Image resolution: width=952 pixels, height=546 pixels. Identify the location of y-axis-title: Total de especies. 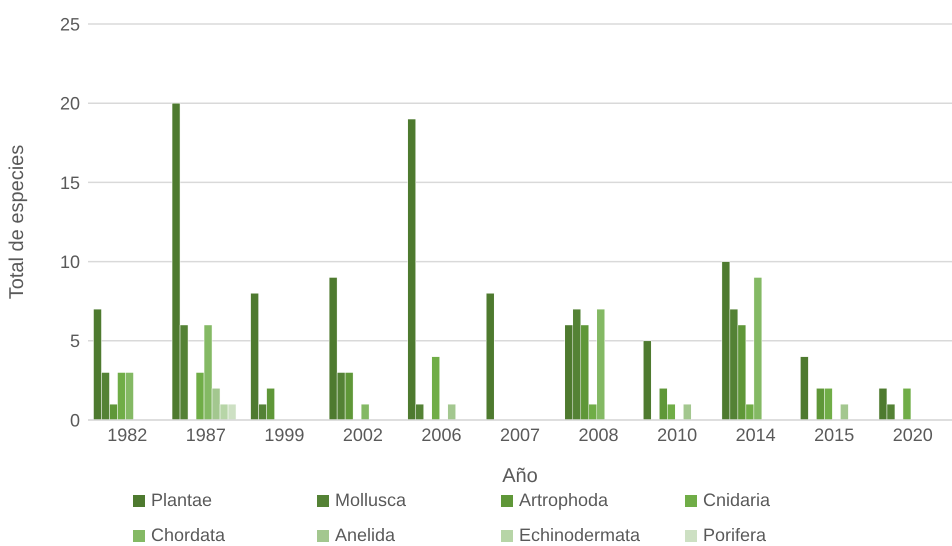
(17, 222).